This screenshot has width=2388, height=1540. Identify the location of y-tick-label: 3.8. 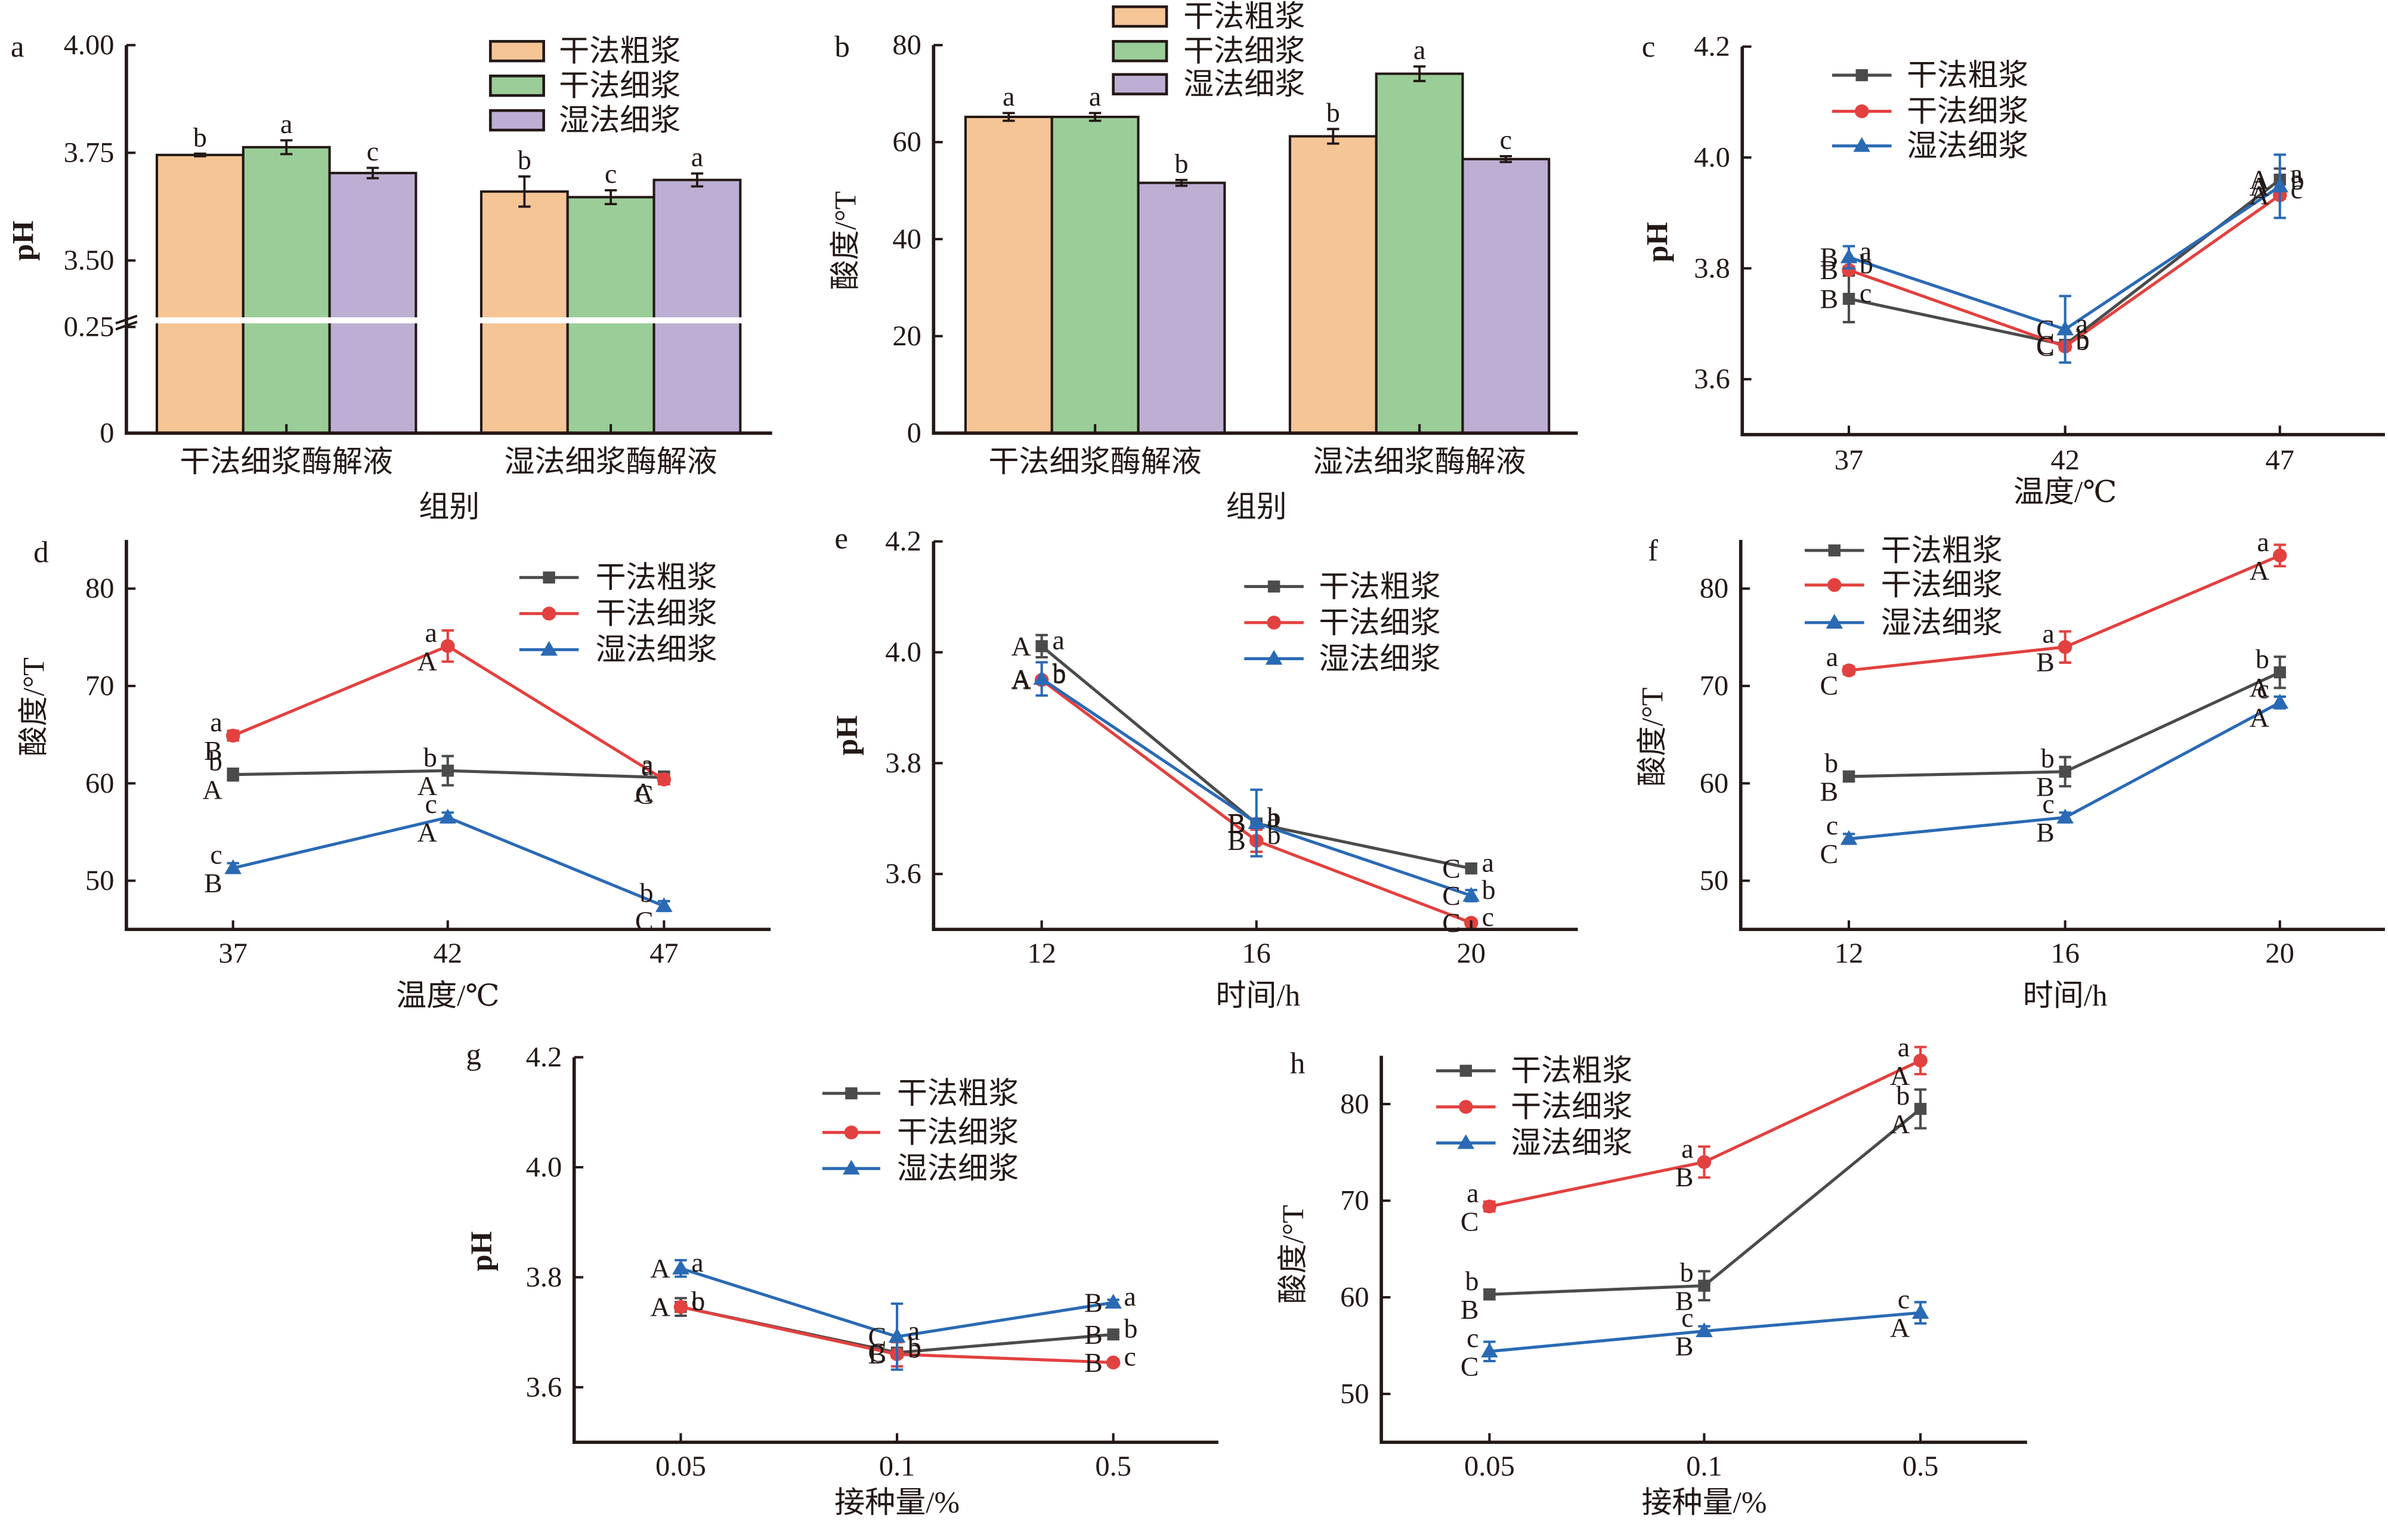
(544, 1277).